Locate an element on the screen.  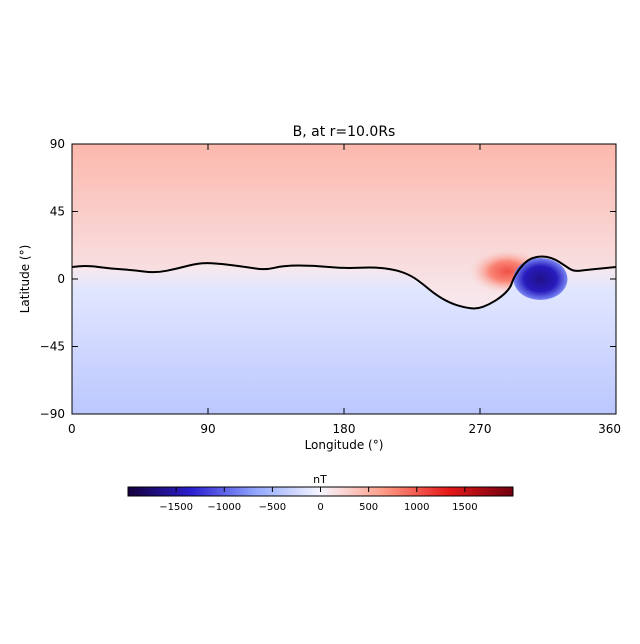
y-tick-label: 0 is located at coordinates (61, 279).